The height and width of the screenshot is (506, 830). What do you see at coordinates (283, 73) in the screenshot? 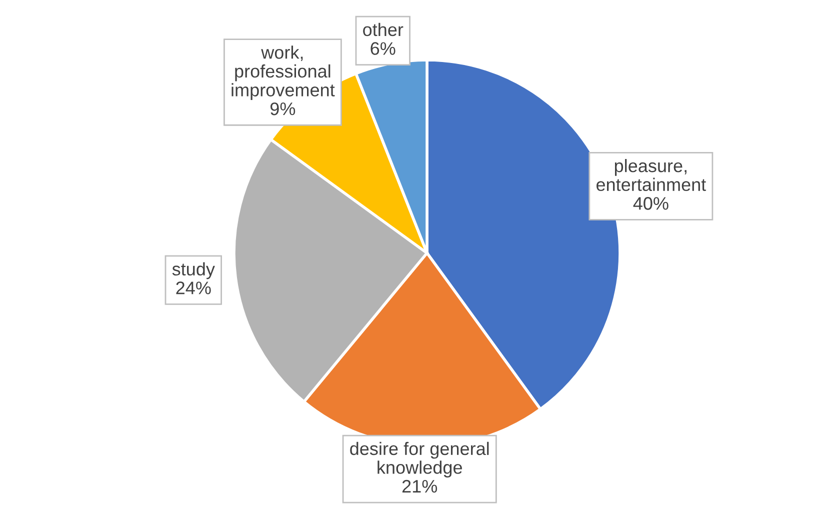
I see `slice-label: work, professional improvement` at bounding box center [283, 73].